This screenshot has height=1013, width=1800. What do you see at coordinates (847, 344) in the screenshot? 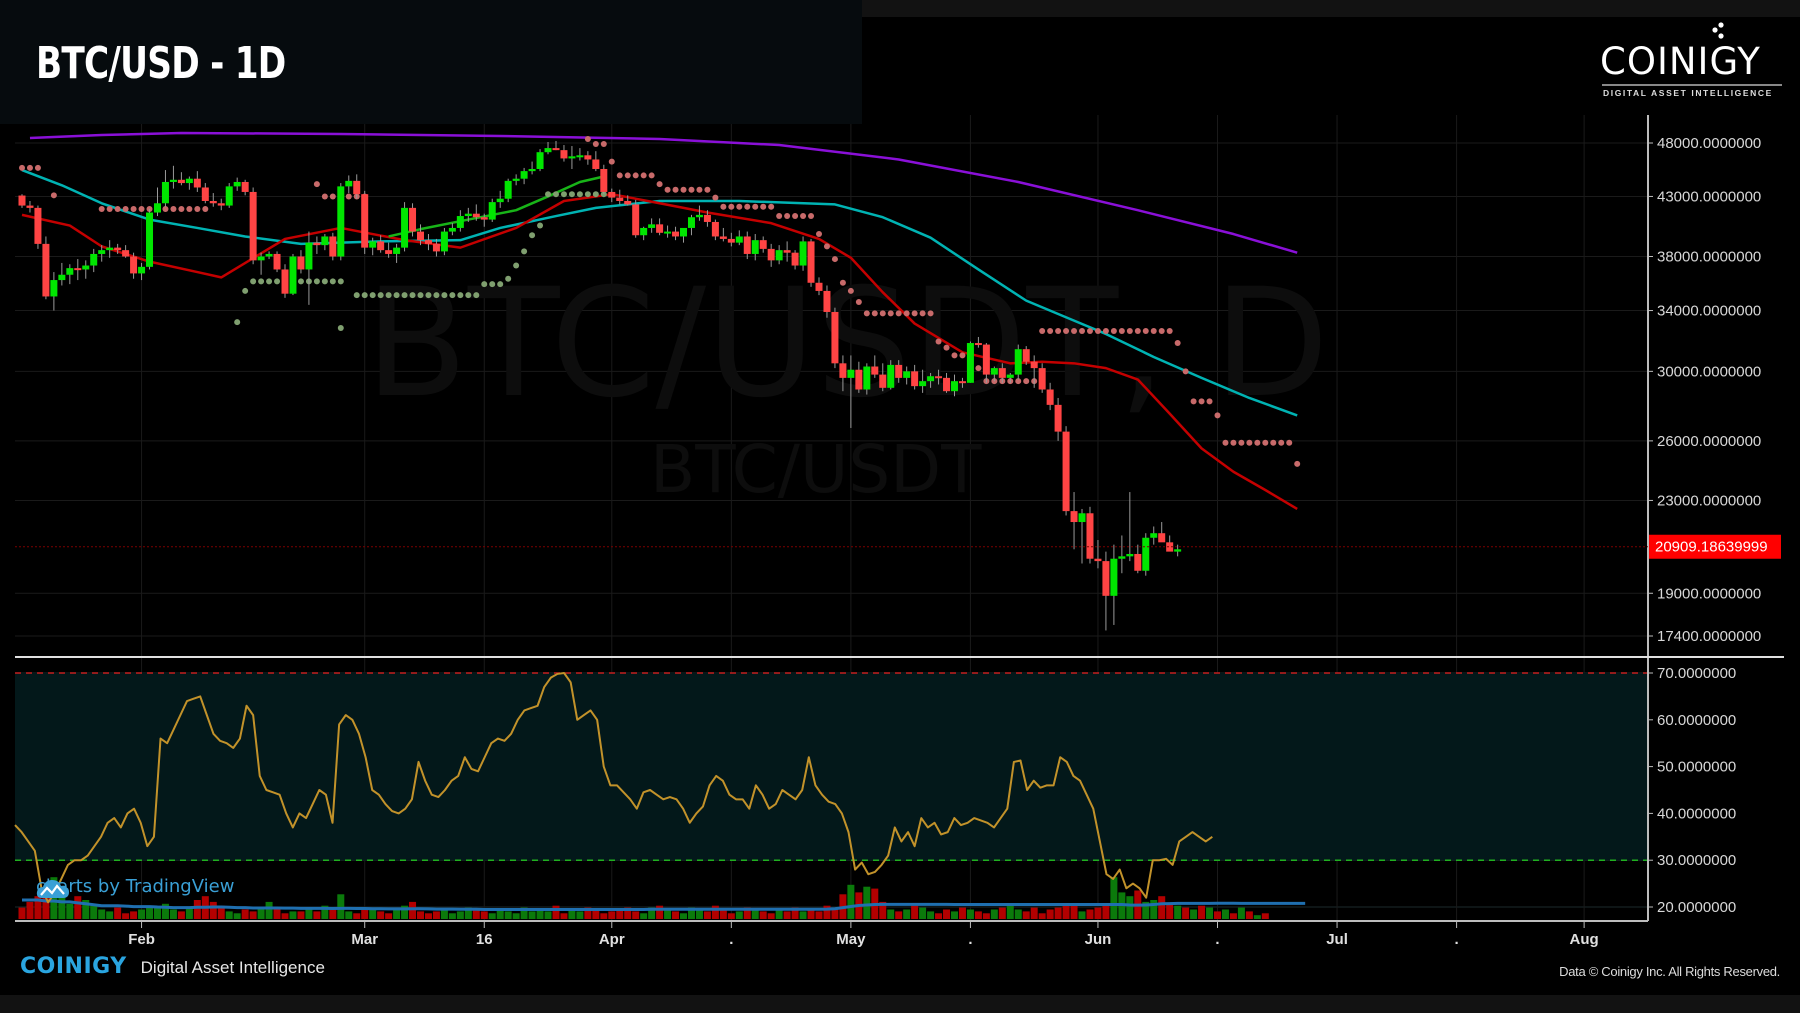
I see `symbol-watermark: BTC/USDT, D` at bounding box center [847, 344].